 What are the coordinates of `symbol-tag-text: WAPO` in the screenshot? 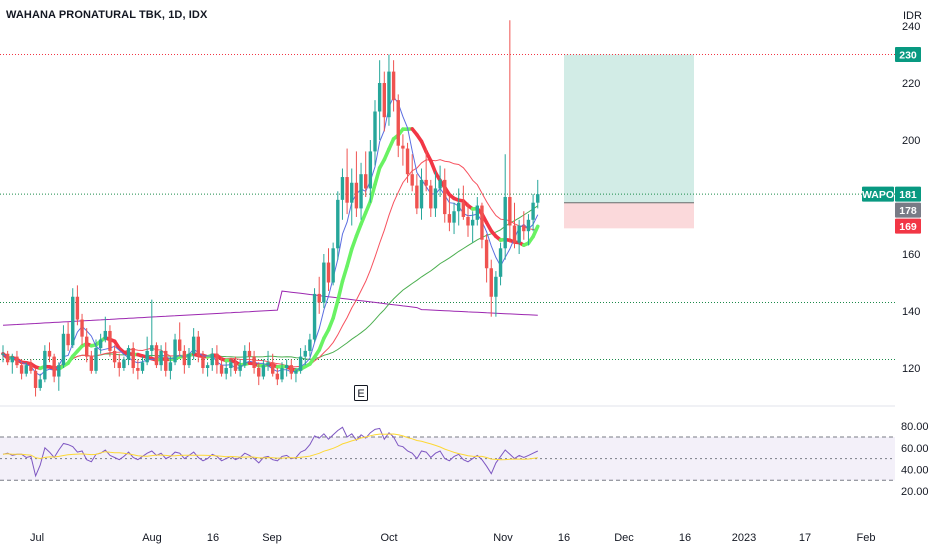 It's located at (878, 195).